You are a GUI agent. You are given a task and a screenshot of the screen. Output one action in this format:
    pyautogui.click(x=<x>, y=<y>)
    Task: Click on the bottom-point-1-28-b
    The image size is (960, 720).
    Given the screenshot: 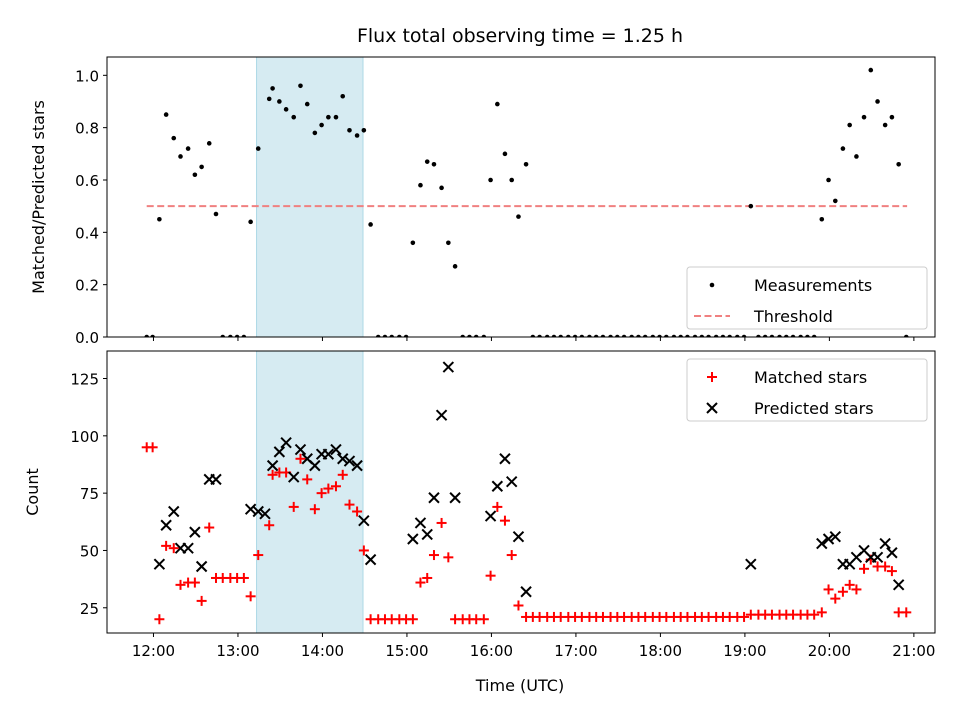 What is the action you would take?
    pyautogui.click(x=420, y=523)
    